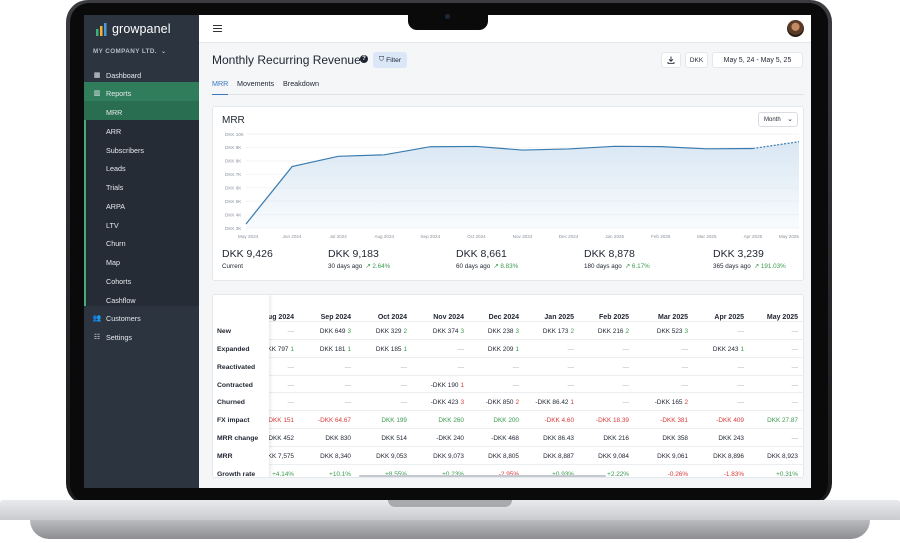 The height and width of the screenshot is (543, 900). Describe the element at coordinates (616, 438) in the screenshot. I see `cell-value: DKK 216` at that location.